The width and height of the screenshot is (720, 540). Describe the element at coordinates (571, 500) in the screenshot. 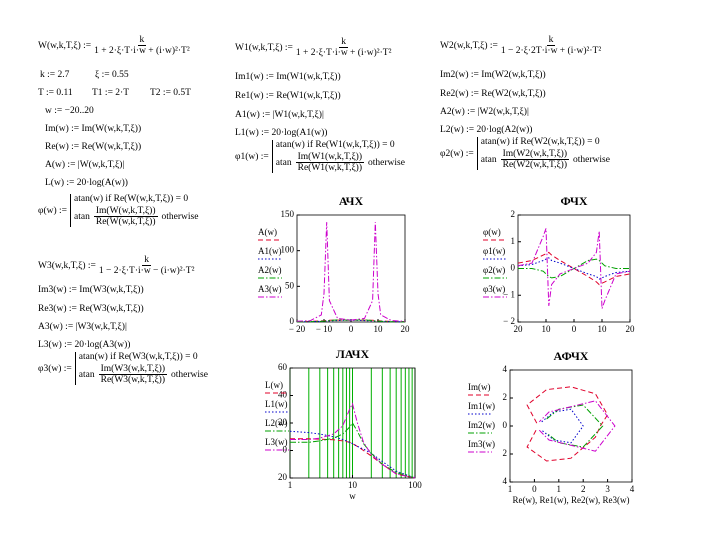

I see `x-axis-label: Re(w), Re1(w), Re2(w), Re3(w)` at that location.